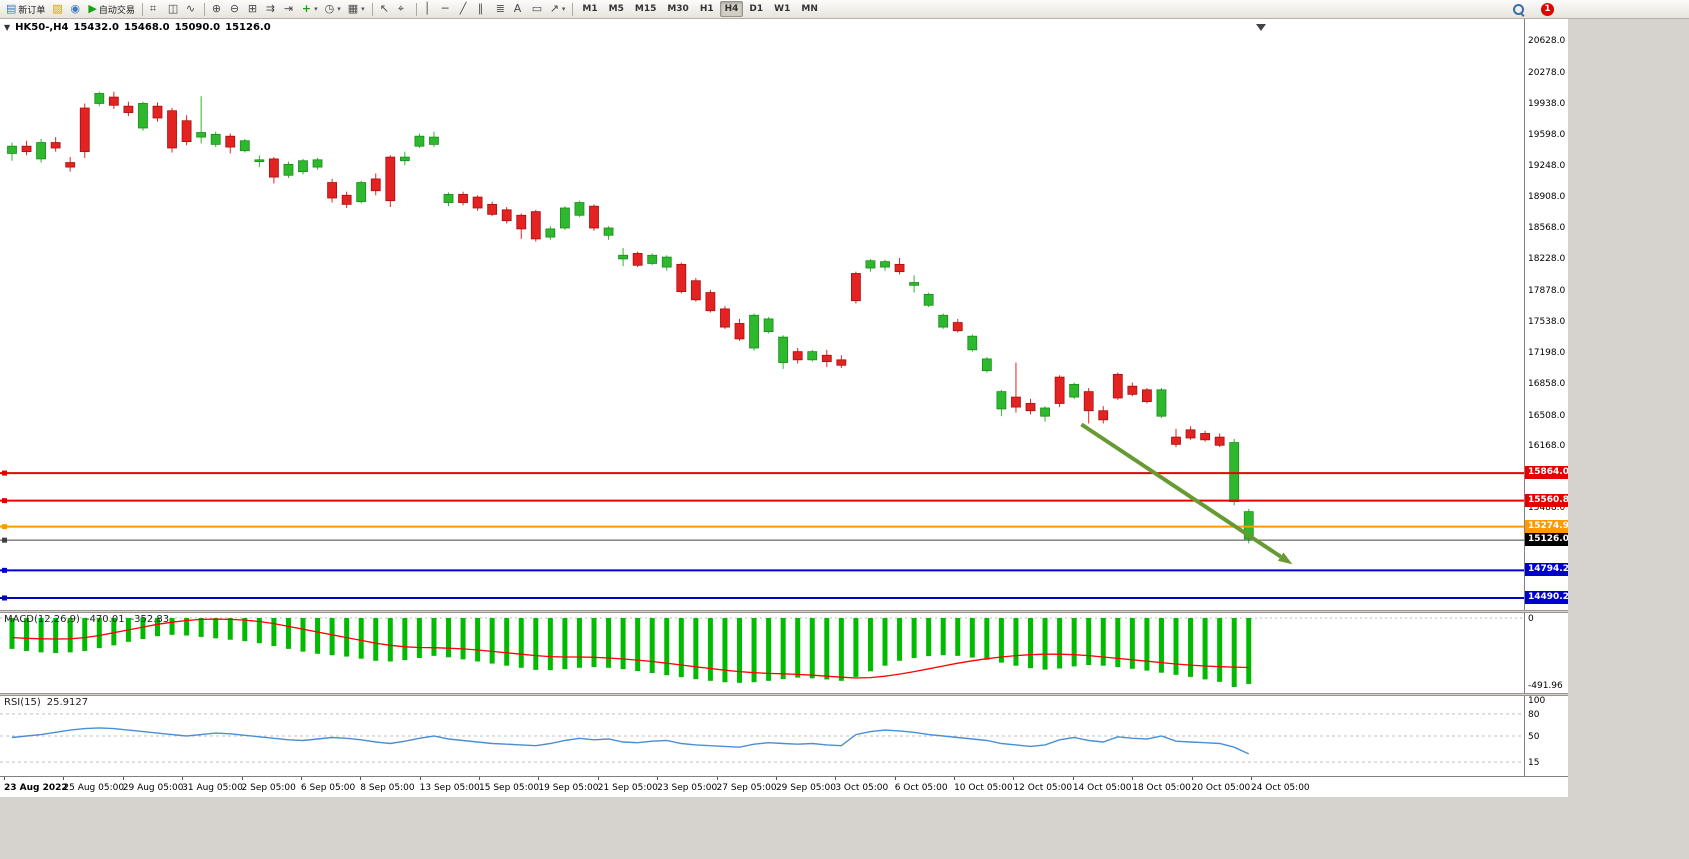 Image resolution: width=1689 pixels, height=859 pixels. I want to click on text-button: A, so click(519, 9).